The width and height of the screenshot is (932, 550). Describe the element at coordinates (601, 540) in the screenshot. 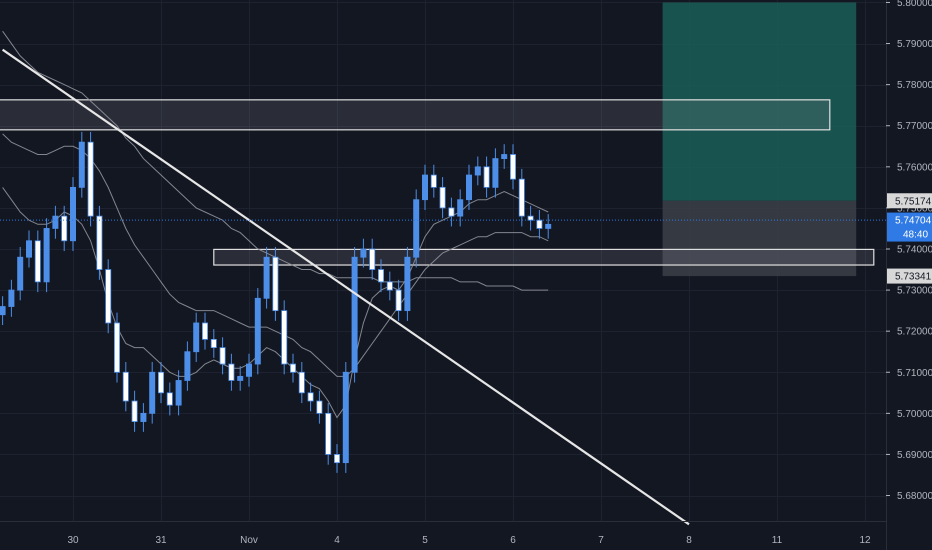

I see `time-tick-label: 7` at that location.